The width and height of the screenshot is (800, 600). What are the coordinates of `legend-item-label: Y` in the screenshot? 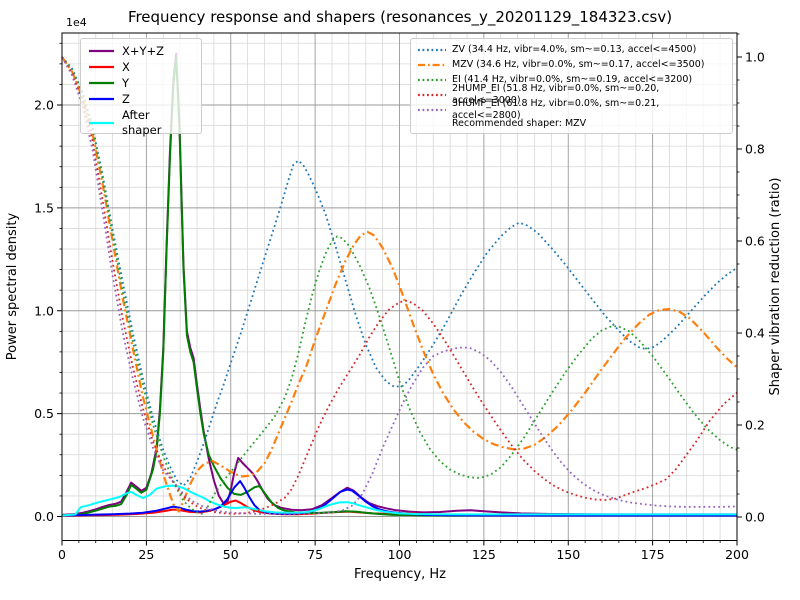 It's located at (126, 82).